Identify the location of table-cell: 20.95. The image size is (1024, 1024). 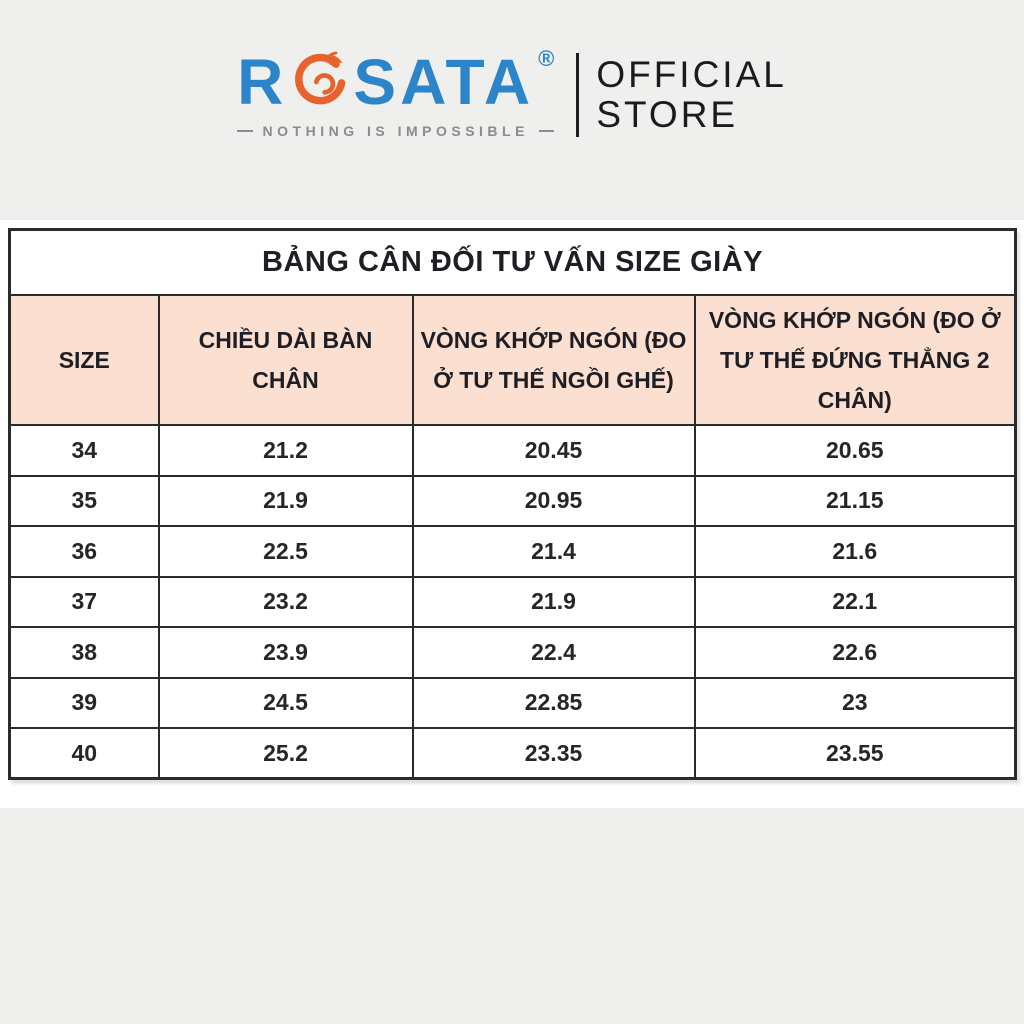
(553, 500).